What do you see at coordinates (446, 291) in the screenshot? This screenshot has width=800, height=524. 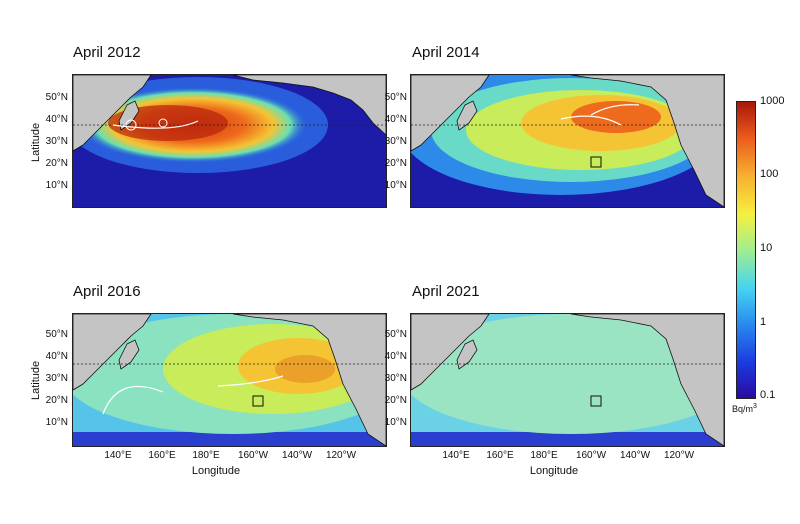 I see `panel-title-2021: April 2021` at bounding box center [446, 291].